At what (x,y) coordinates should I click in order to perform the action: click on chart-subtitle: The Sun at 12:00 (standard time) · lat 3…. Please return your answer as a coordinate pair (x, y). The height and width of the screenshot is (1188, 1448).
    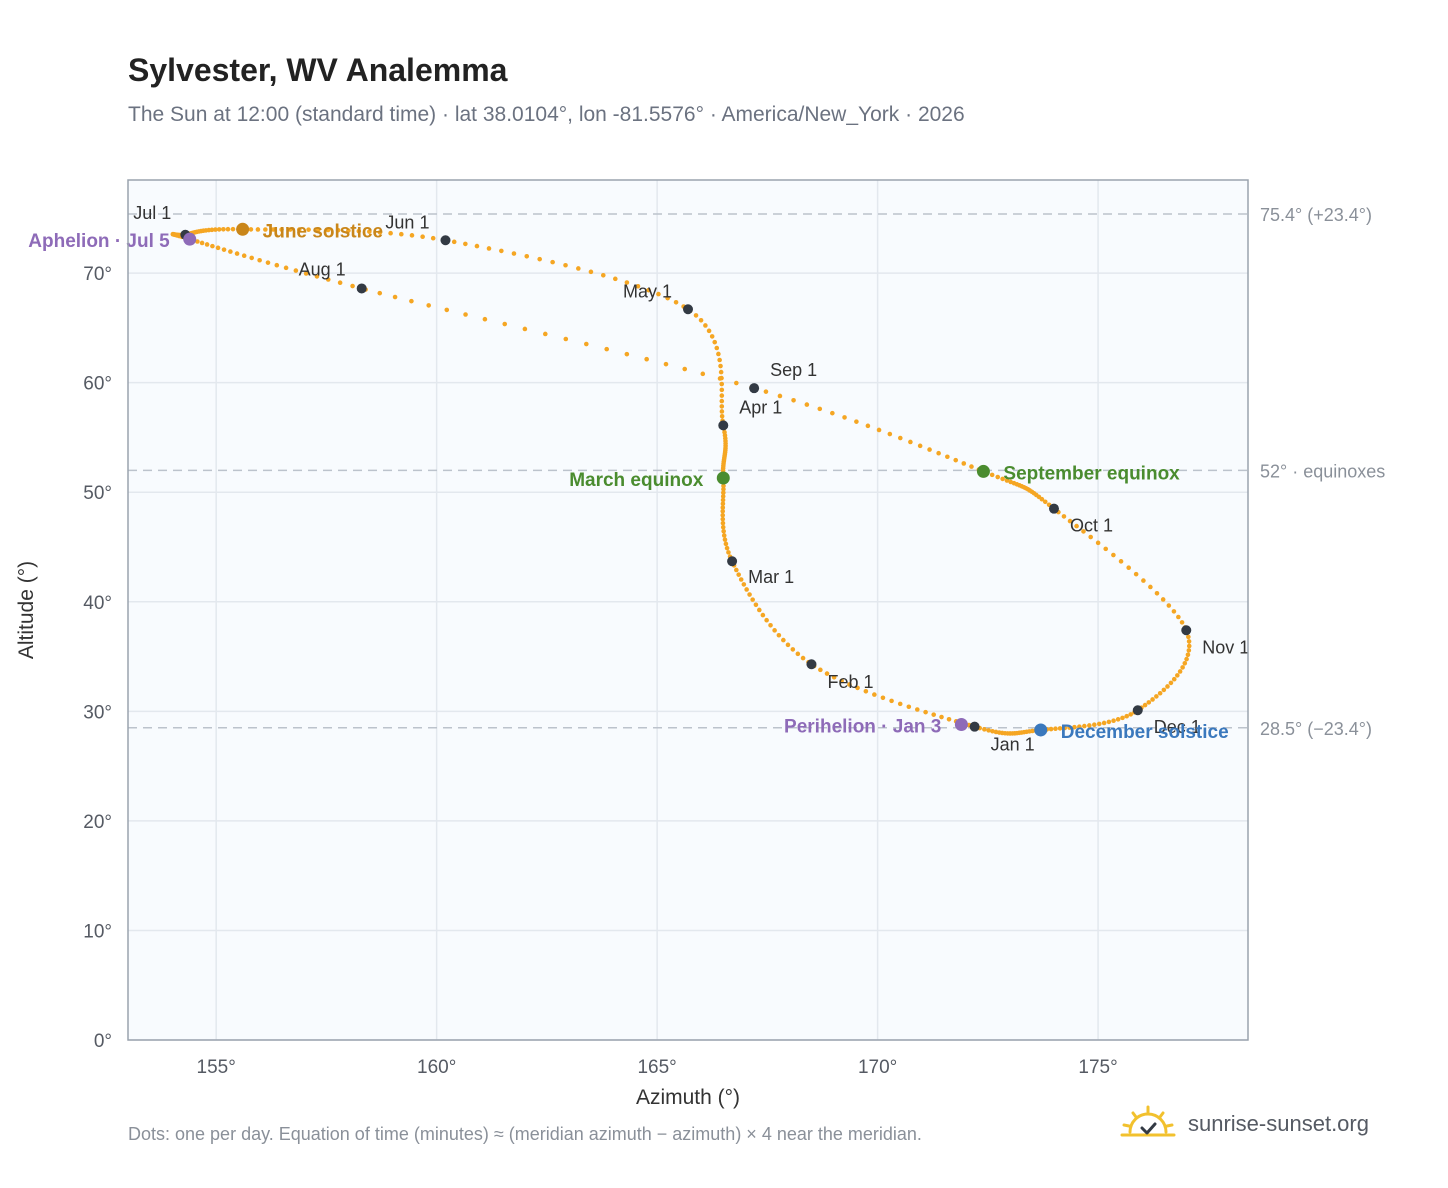
    Looking at the image, I should click on (546, 114).